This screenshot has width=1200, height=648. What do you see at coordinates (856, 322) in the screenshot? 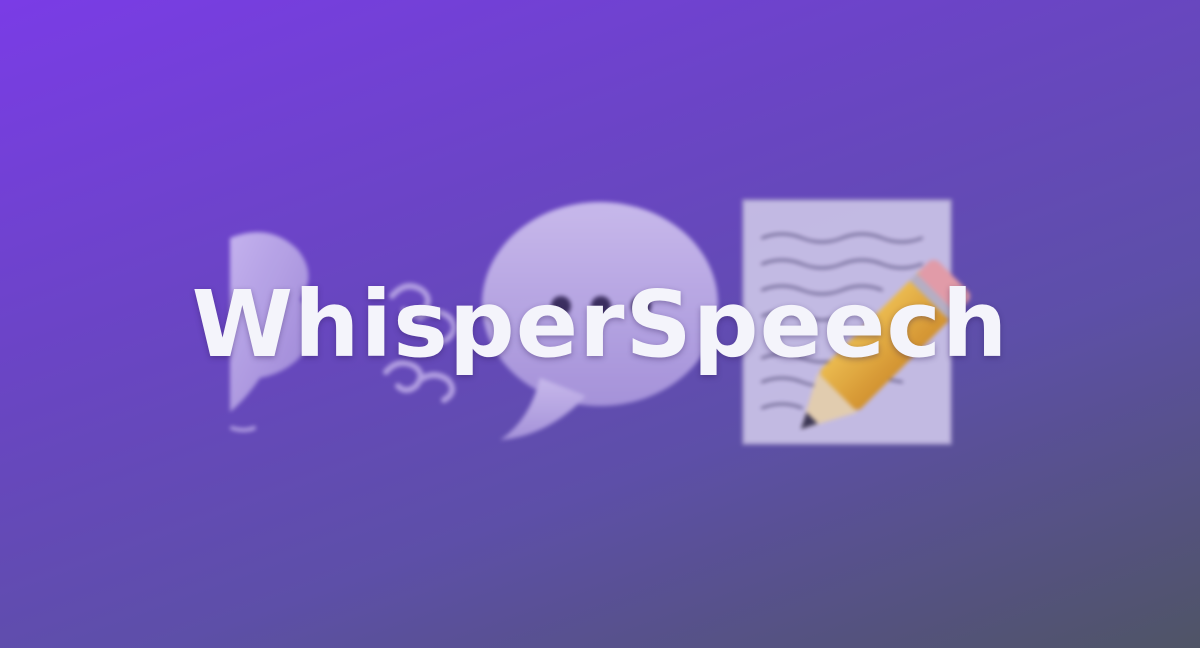
I see `memo-icon` at bounding box center [856, 322].